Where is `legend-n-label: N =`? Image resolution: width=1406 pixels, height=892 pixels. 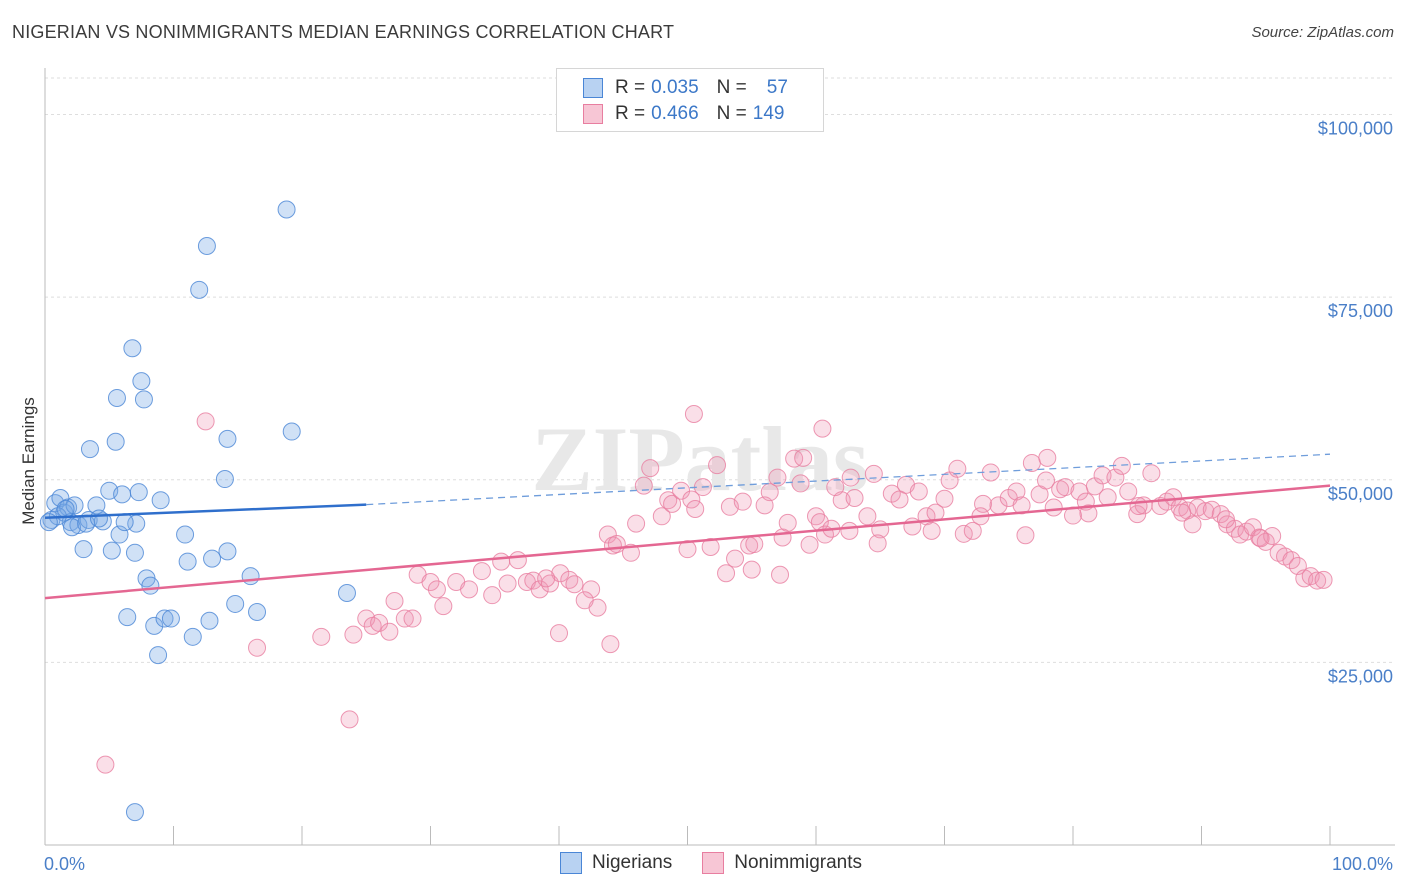 legend-n-label: N = is located at coordinates (731, 87).